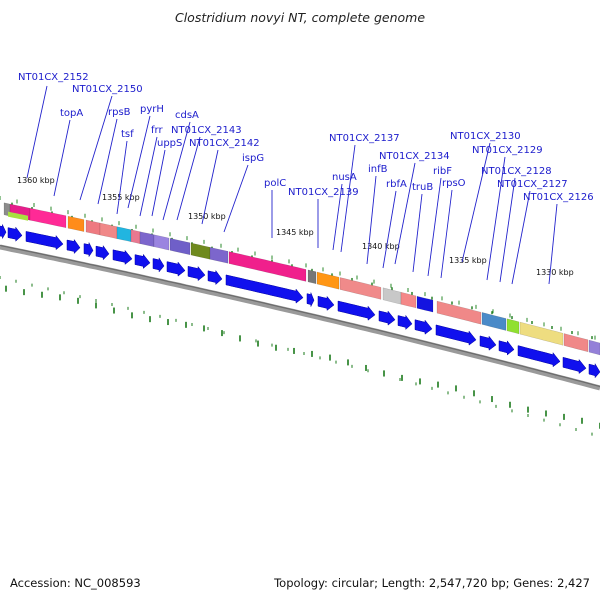  I want to click on gene-label: cdsA, so click(187, 115).